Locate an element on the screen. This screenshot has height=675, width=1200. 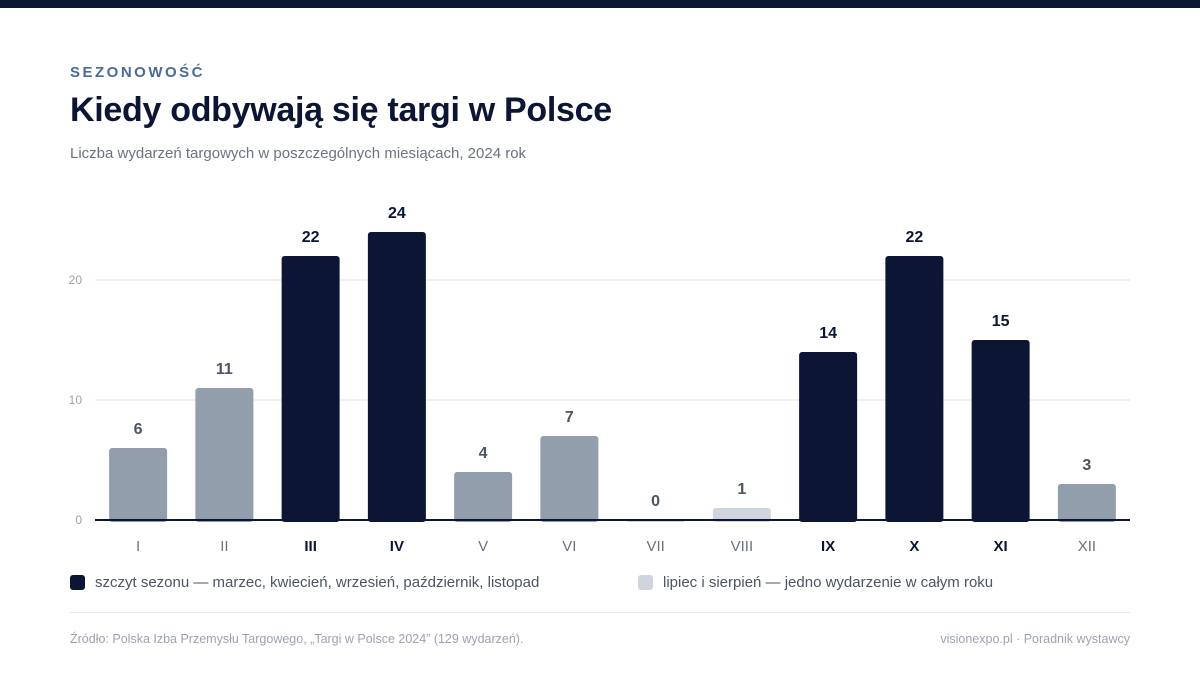
y-tick-label: 20 is located at coordinates (76, 280).